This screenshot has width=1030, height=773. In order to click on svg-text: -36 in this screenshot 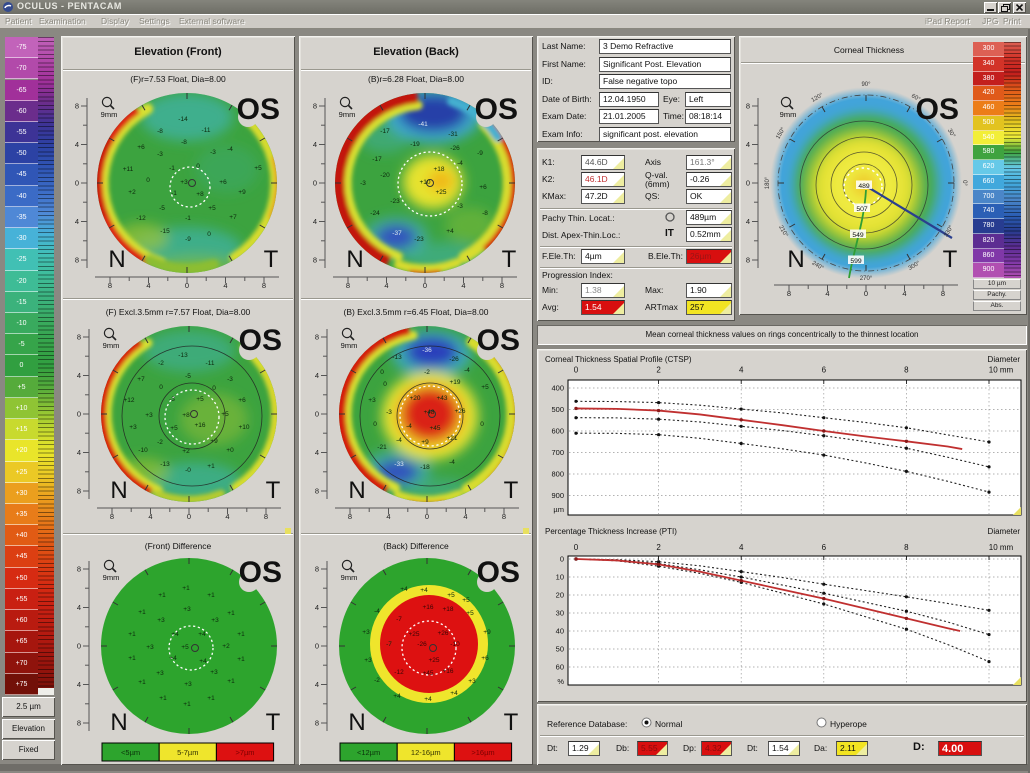, I will do `click(427, 350)`.